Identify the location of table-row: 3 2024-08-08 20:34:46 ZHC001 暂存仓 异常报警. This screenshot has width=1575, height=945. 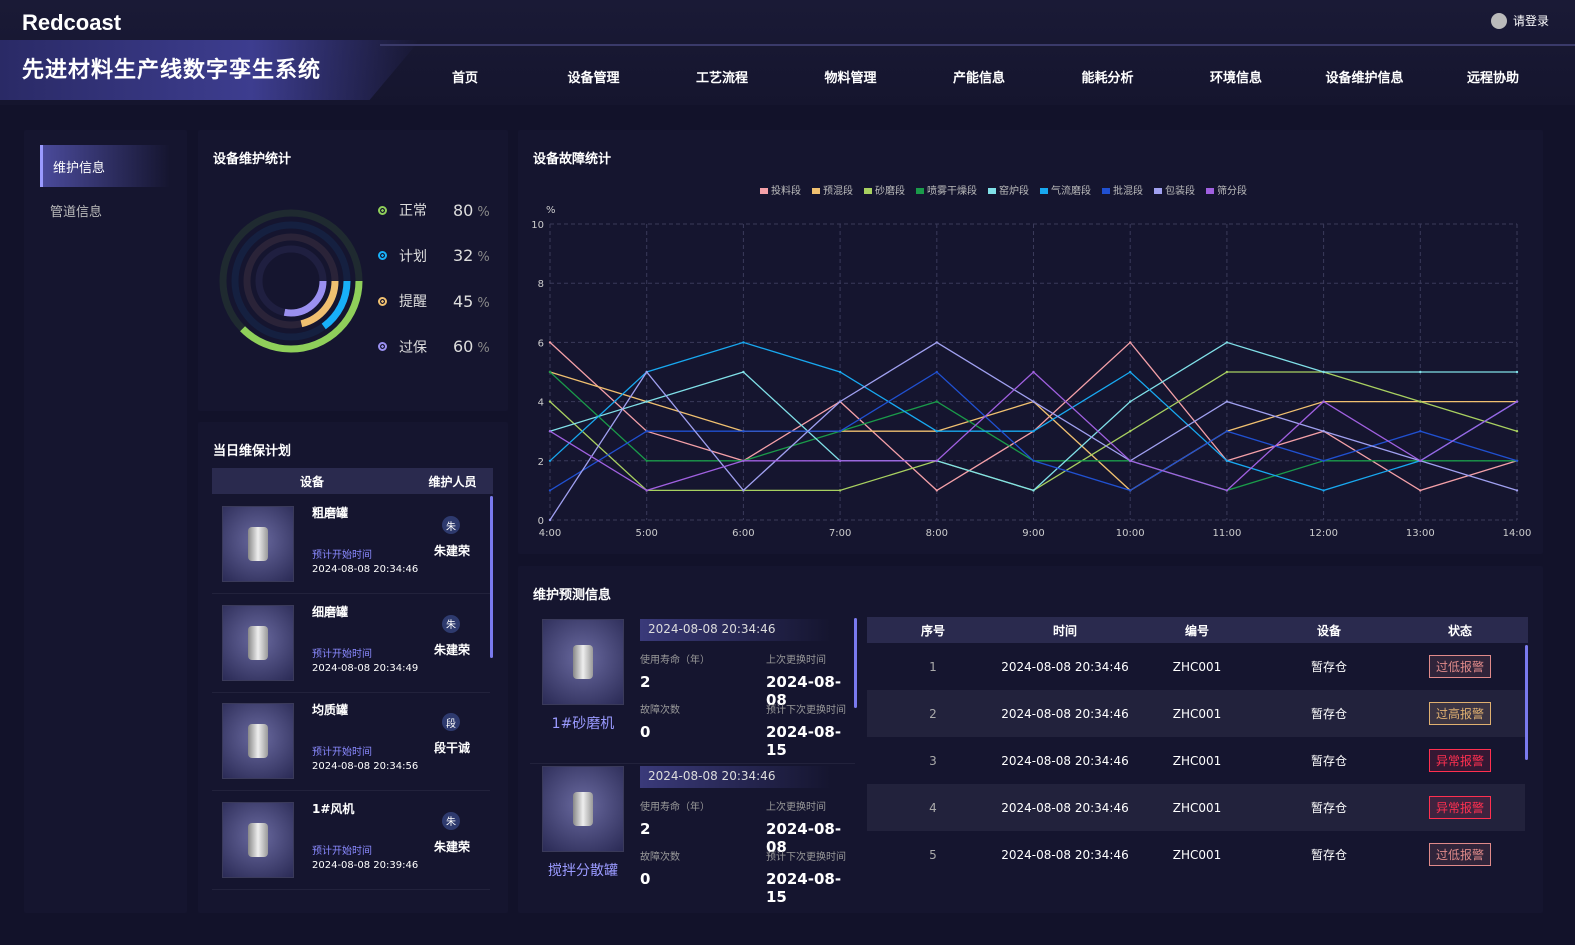
(1196, 760).